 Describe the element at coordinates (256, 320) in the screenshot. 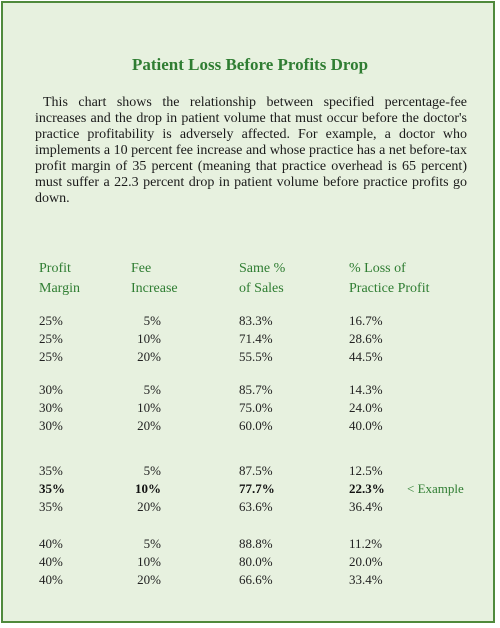

I see `cell-same-sales: 83.3%` at that location.